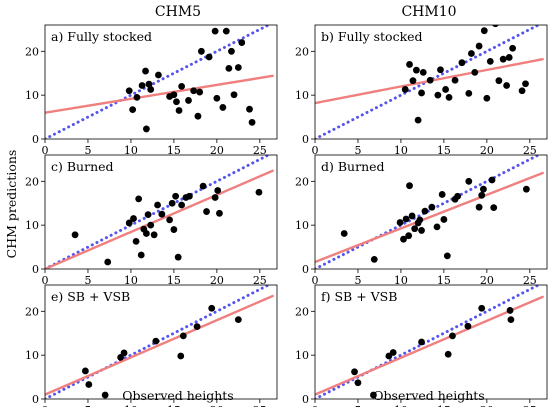 The height and width of the screenshot is (407, 550). I want to click on x-tick-label: 25, so click(530, 150).